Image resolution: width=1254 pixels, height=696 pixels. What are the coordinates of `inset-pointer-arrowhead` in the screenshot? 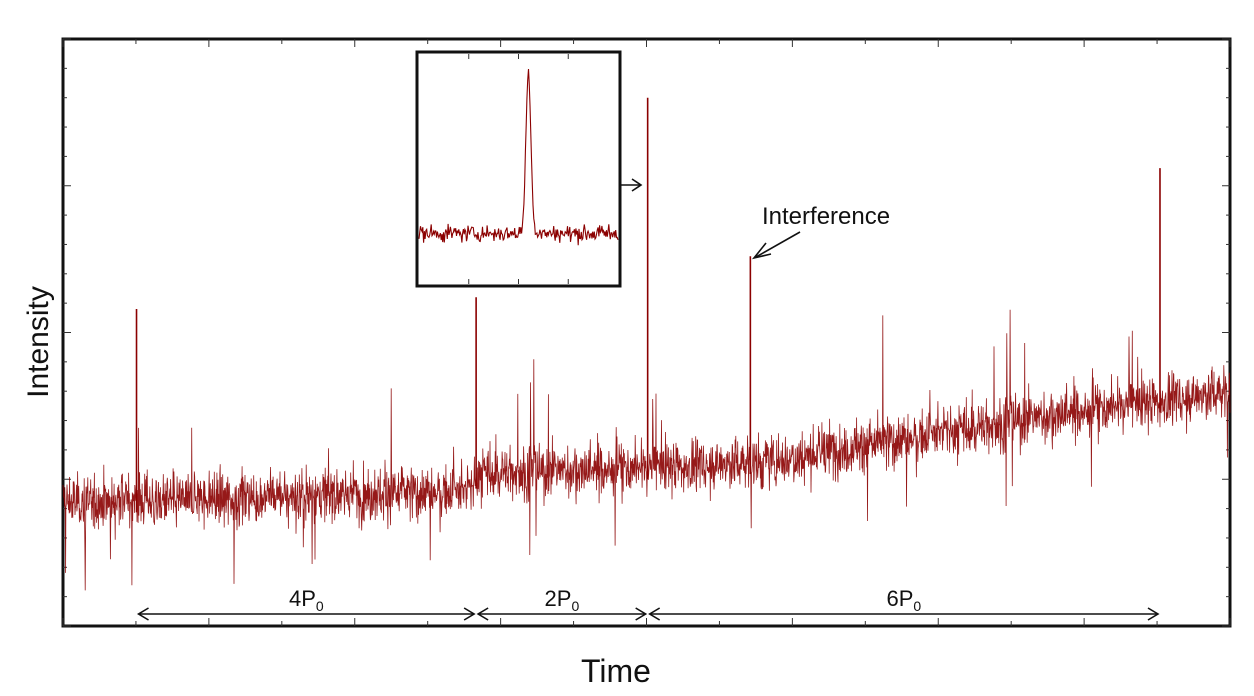 It's located at (637, 185).